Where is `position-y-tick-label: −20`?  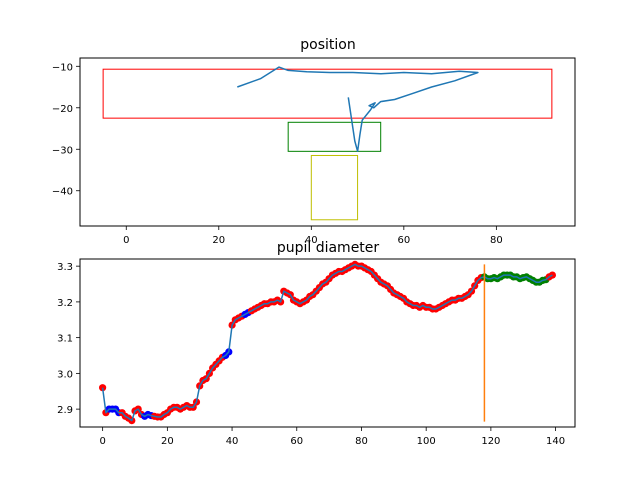
position-y-tick-label: −20 is located at coordinates (62, 109).